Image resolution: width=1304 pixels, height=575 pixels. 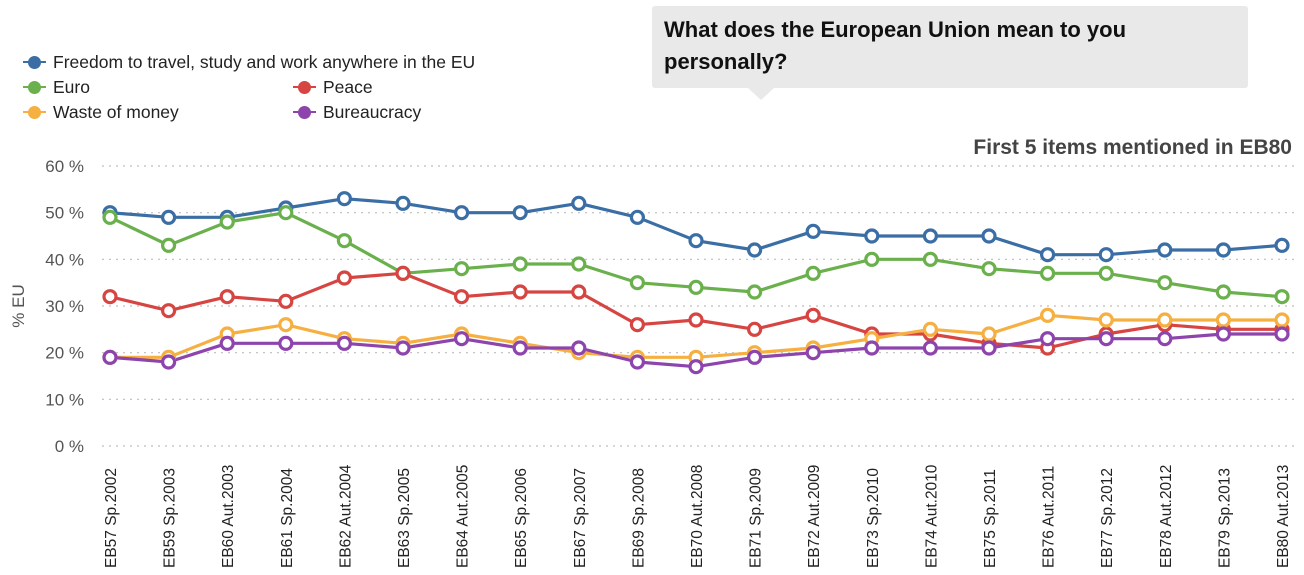 What do you see at coordinates (287, 518) in the screenshot?
I see `x-tick-label: EB61 Sp.2004` at bounding box center [287, 518].